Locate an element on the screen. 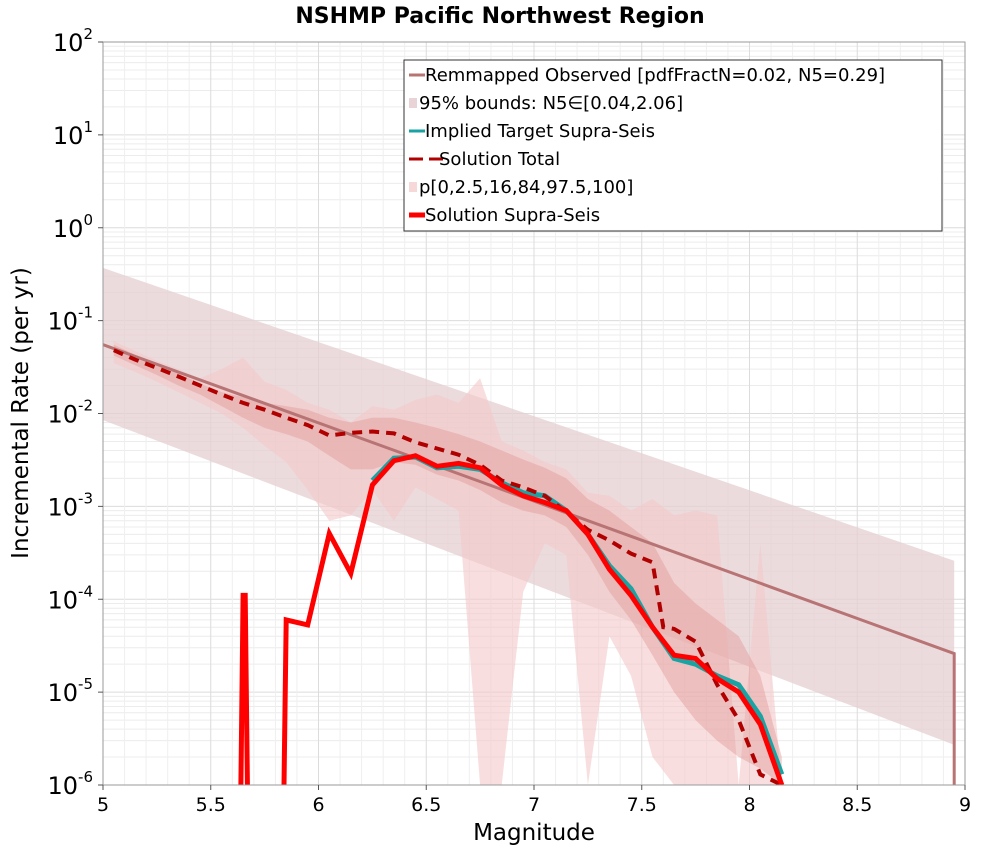 Image resolution: width=1000 pixels, height=850 pixels. y-axis-label: Incremental Rate (per yr) is located at coordinates (21, 413).